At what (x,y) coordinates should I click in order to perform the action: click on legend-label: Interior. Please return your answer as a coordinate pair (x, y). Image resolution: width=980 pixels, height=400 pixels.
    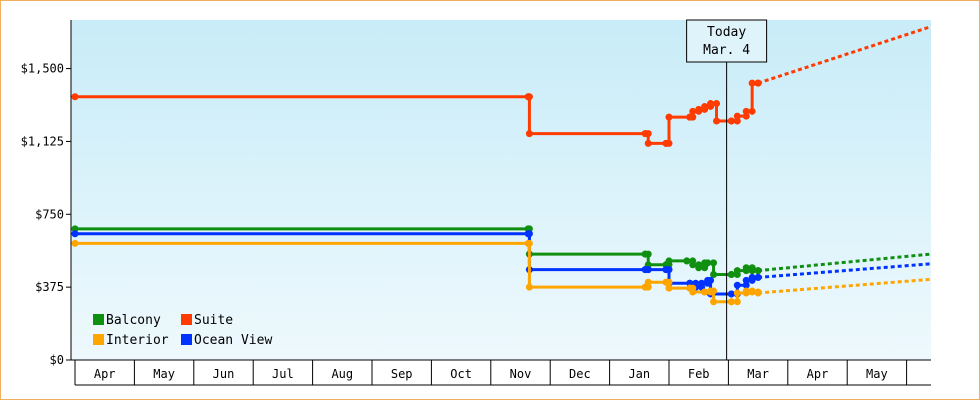
    Looking at the image, I should click on (137, 340).